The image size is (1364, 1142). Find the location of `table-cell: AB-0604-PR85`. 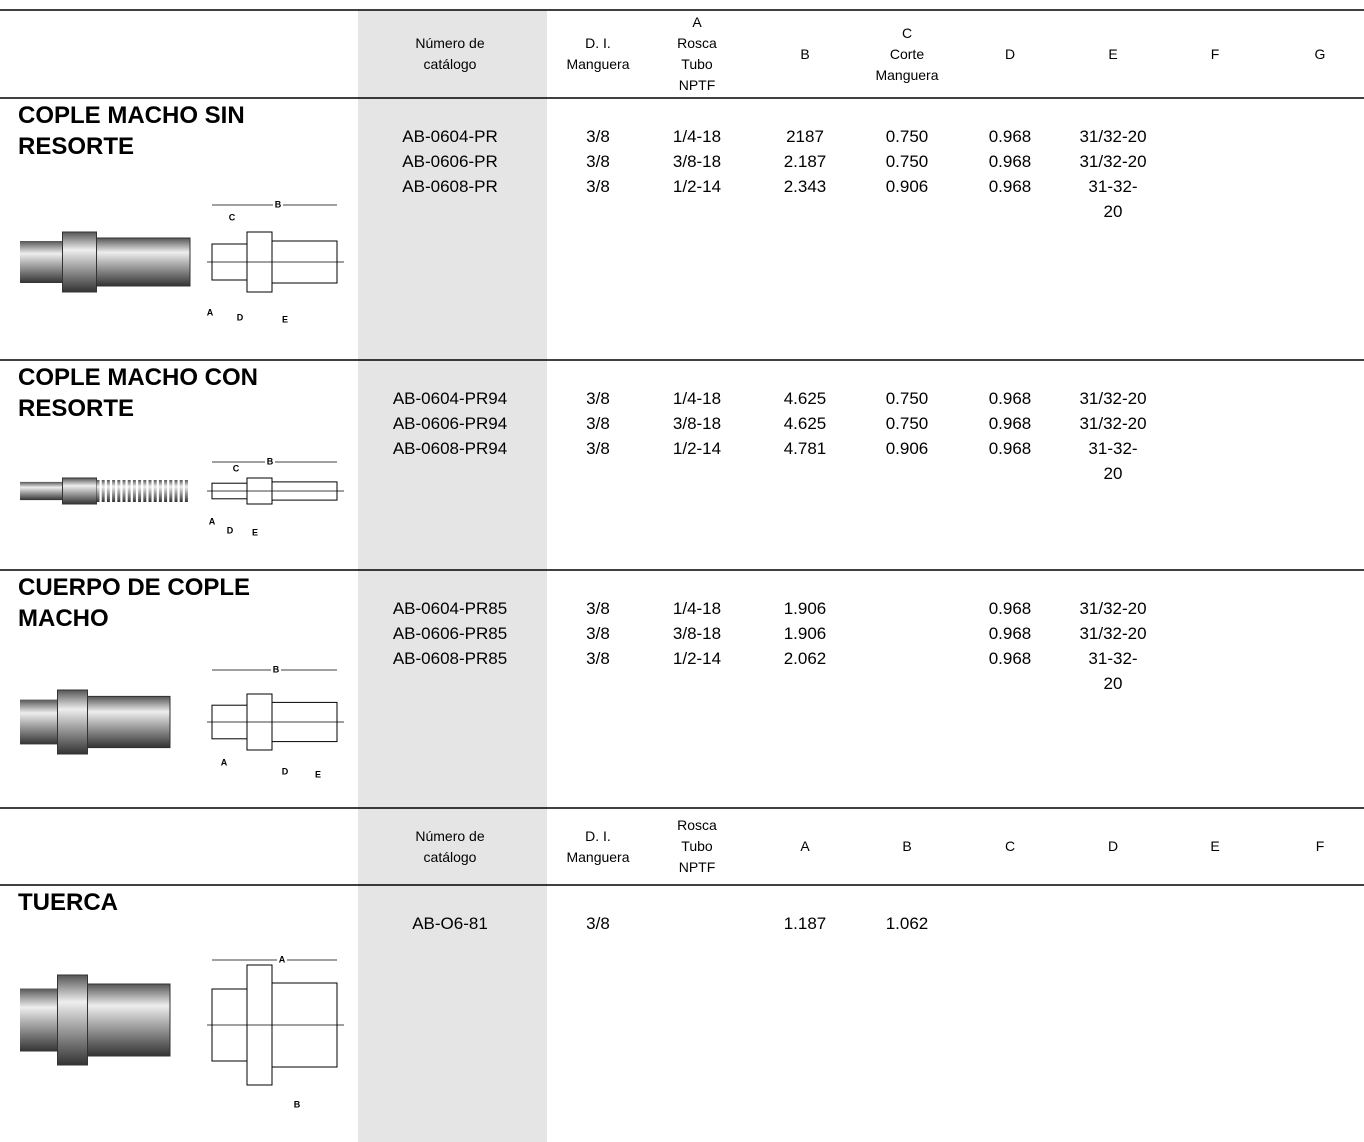

table-cell: AB-0604-PR85 is located at coordinates (450, 608).